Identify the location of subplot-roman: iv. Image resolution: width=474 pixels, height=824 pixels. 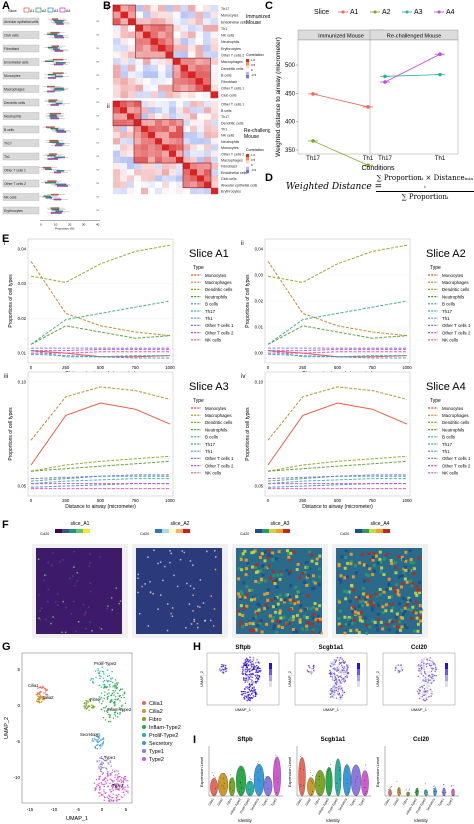
(243, 377).